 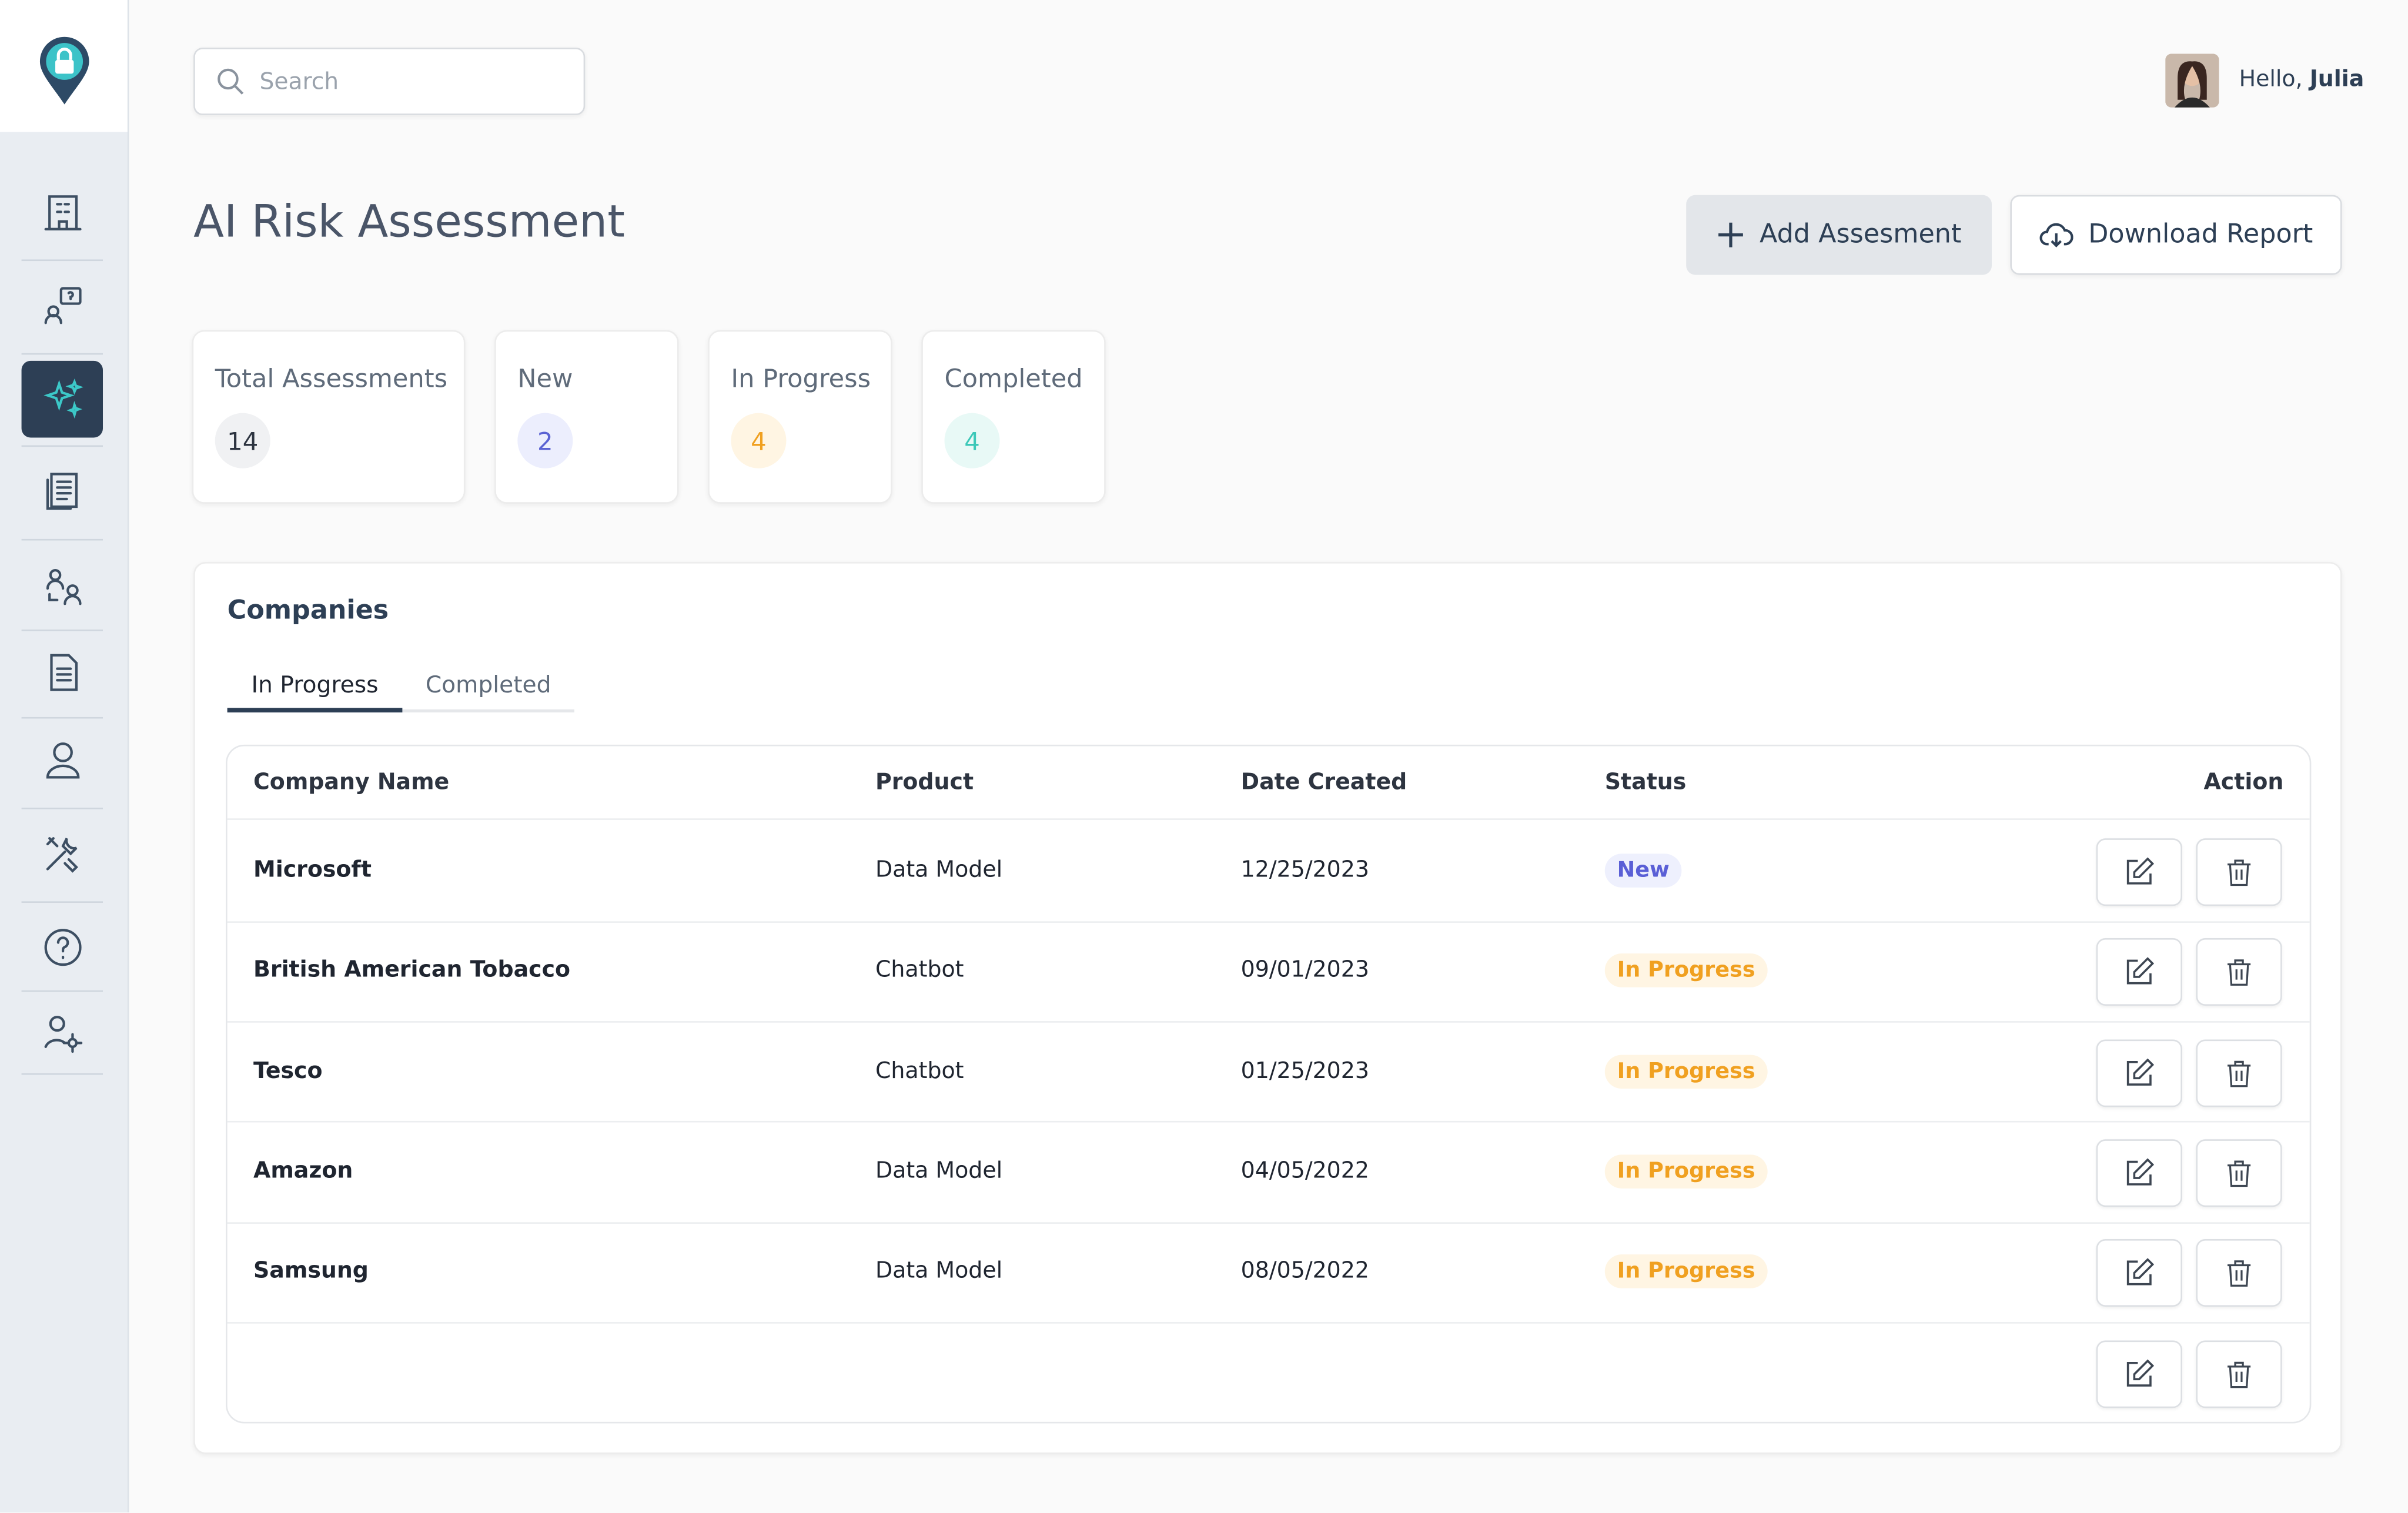 What do you see at coordinates (299, 81) in the screenshot?
I see `search-placeholder: Search` at bounding box center [299, 81].